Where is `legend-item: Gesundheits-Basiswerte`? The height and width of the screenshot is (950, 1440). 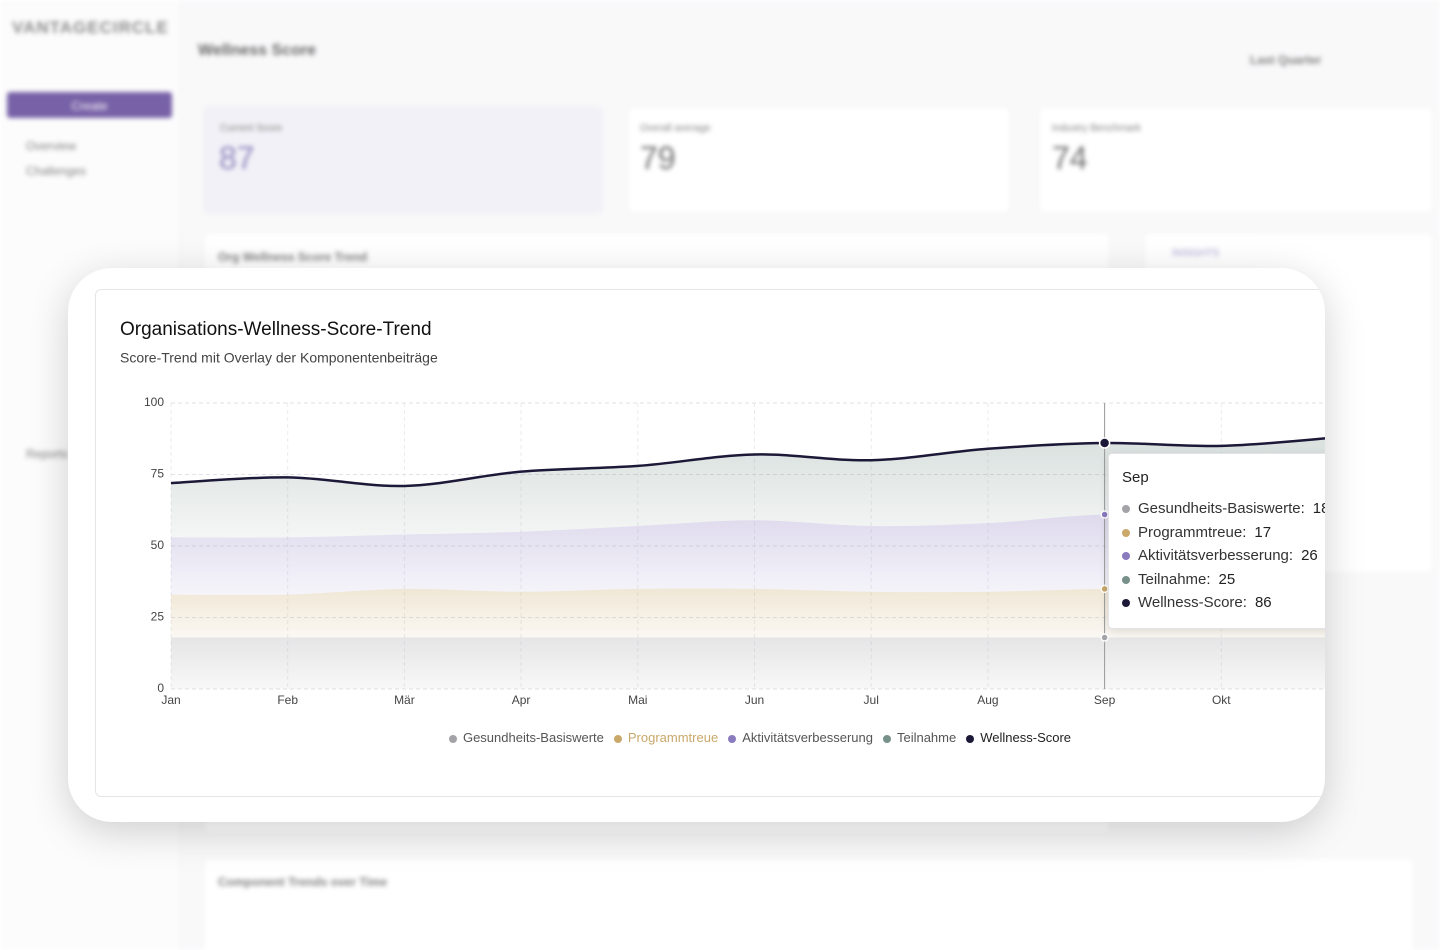
legend-item: Gesundheits-Basiswerte is located at coordinates (526, 737).